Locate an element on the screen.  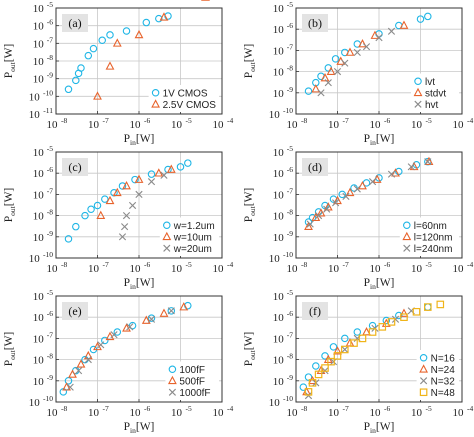
panel-tag: (f) is located at coordinates (315, 311).